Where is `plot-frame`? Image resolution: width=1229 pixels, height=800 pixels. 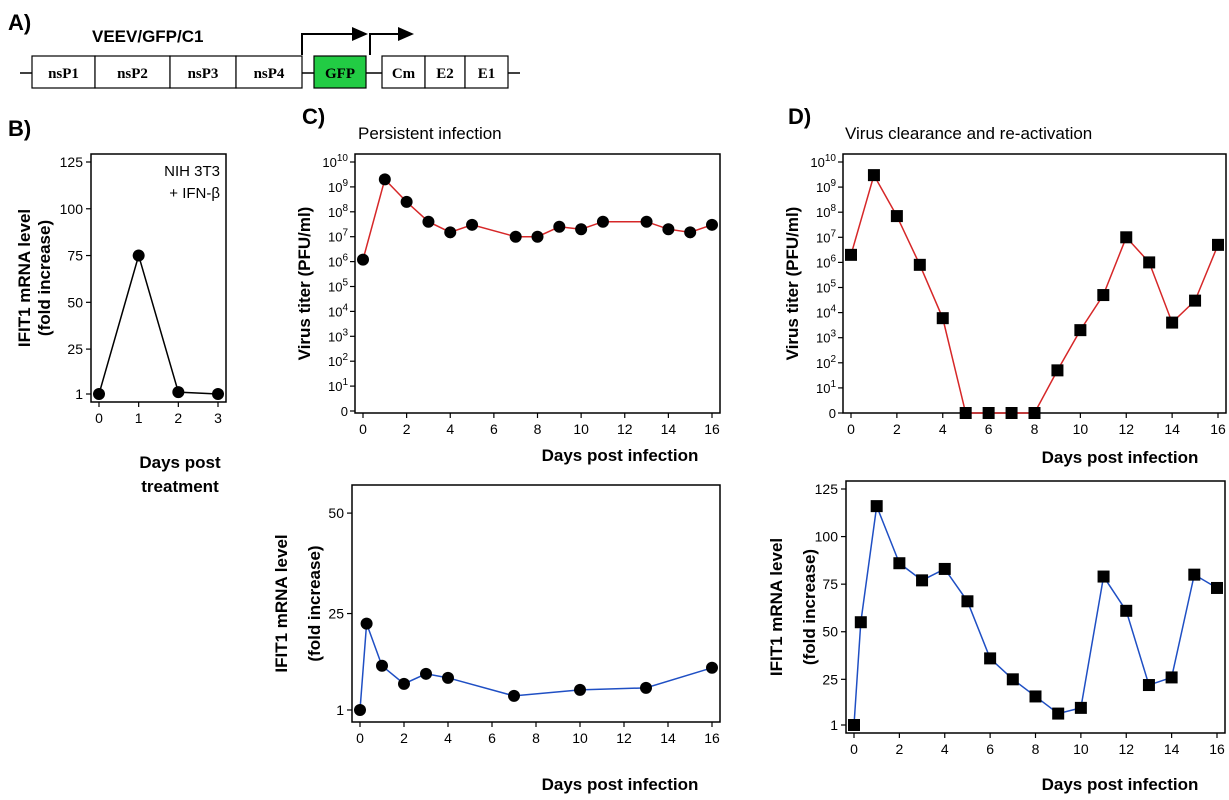 plot-frame is located at coordinates (537, 283).